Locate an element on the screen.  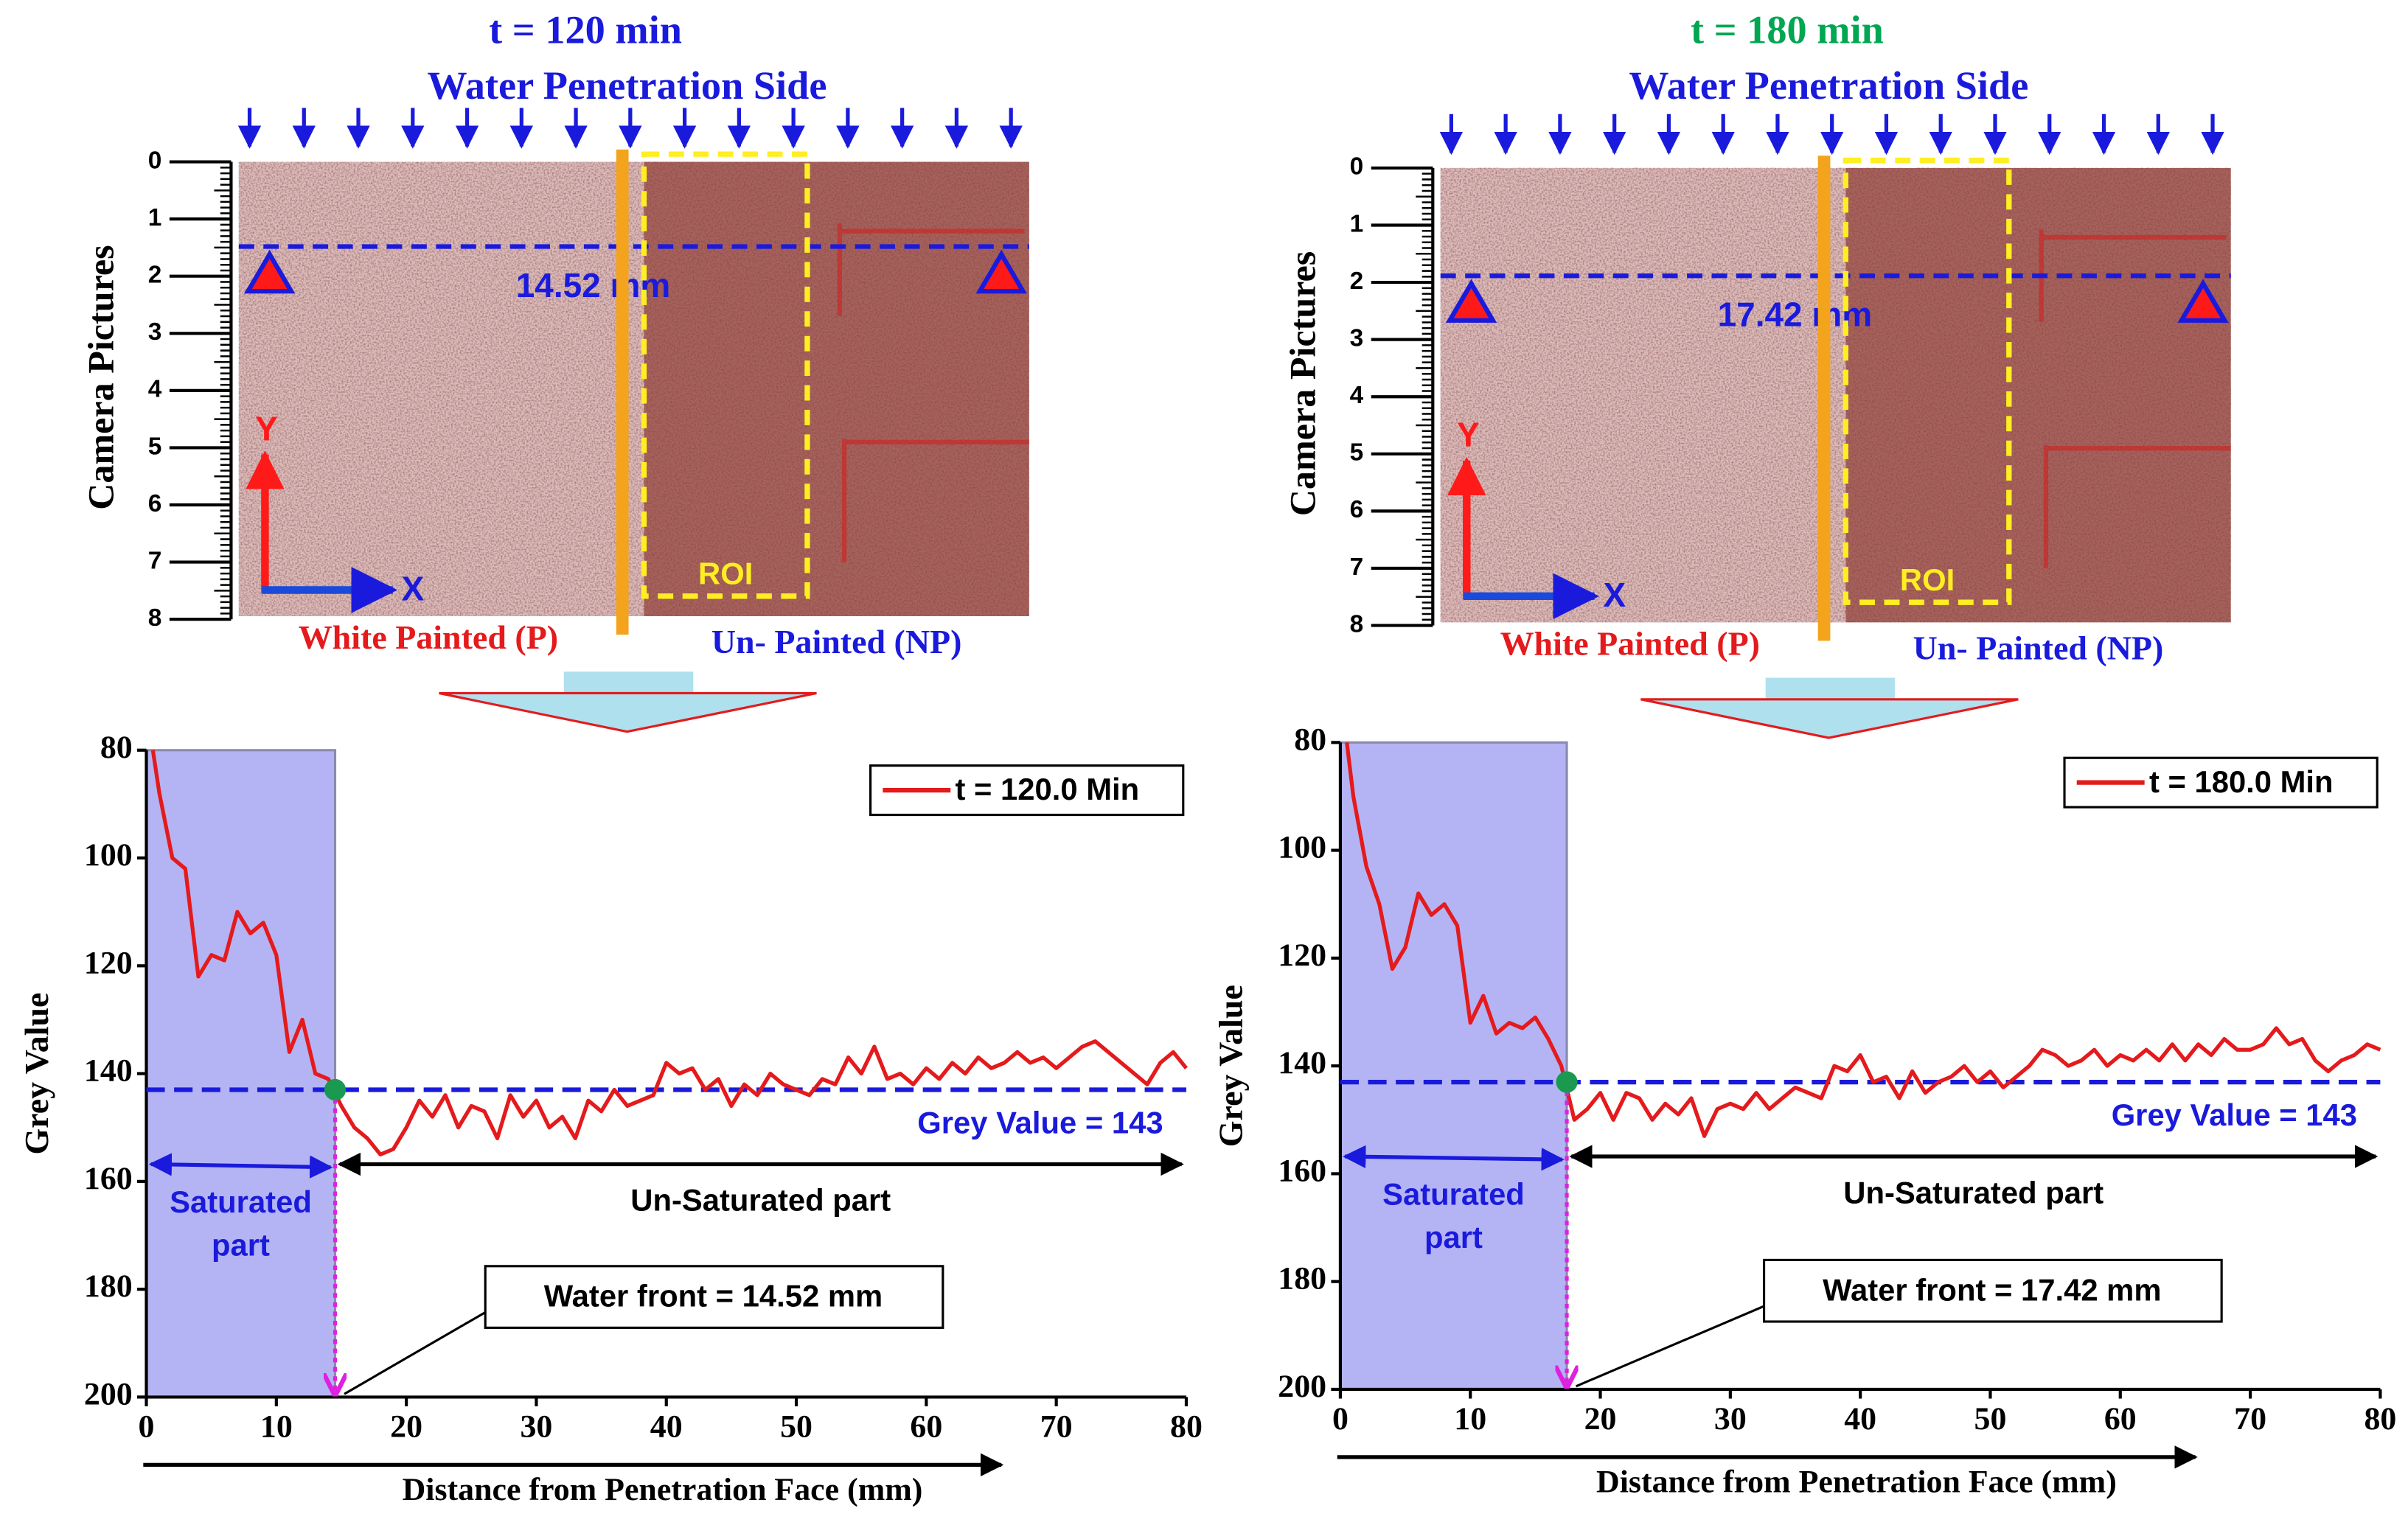
water-front-label: Water front = 17.42 mm is located at coordinates (1992, 1289).